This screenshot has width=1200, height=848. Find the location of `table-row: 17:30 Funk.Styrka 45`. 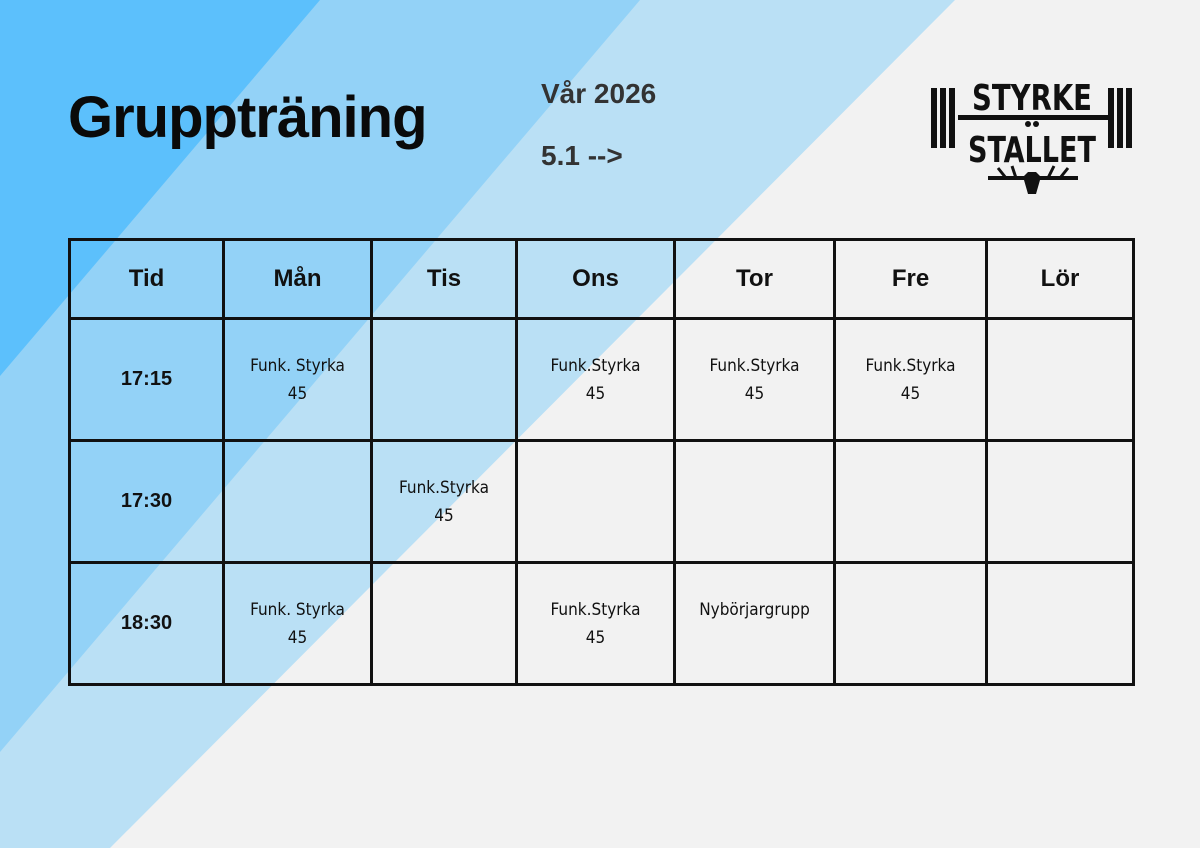

table-row: 17:30 Funk.Styrka 45 is located at coordinates (601, 501).